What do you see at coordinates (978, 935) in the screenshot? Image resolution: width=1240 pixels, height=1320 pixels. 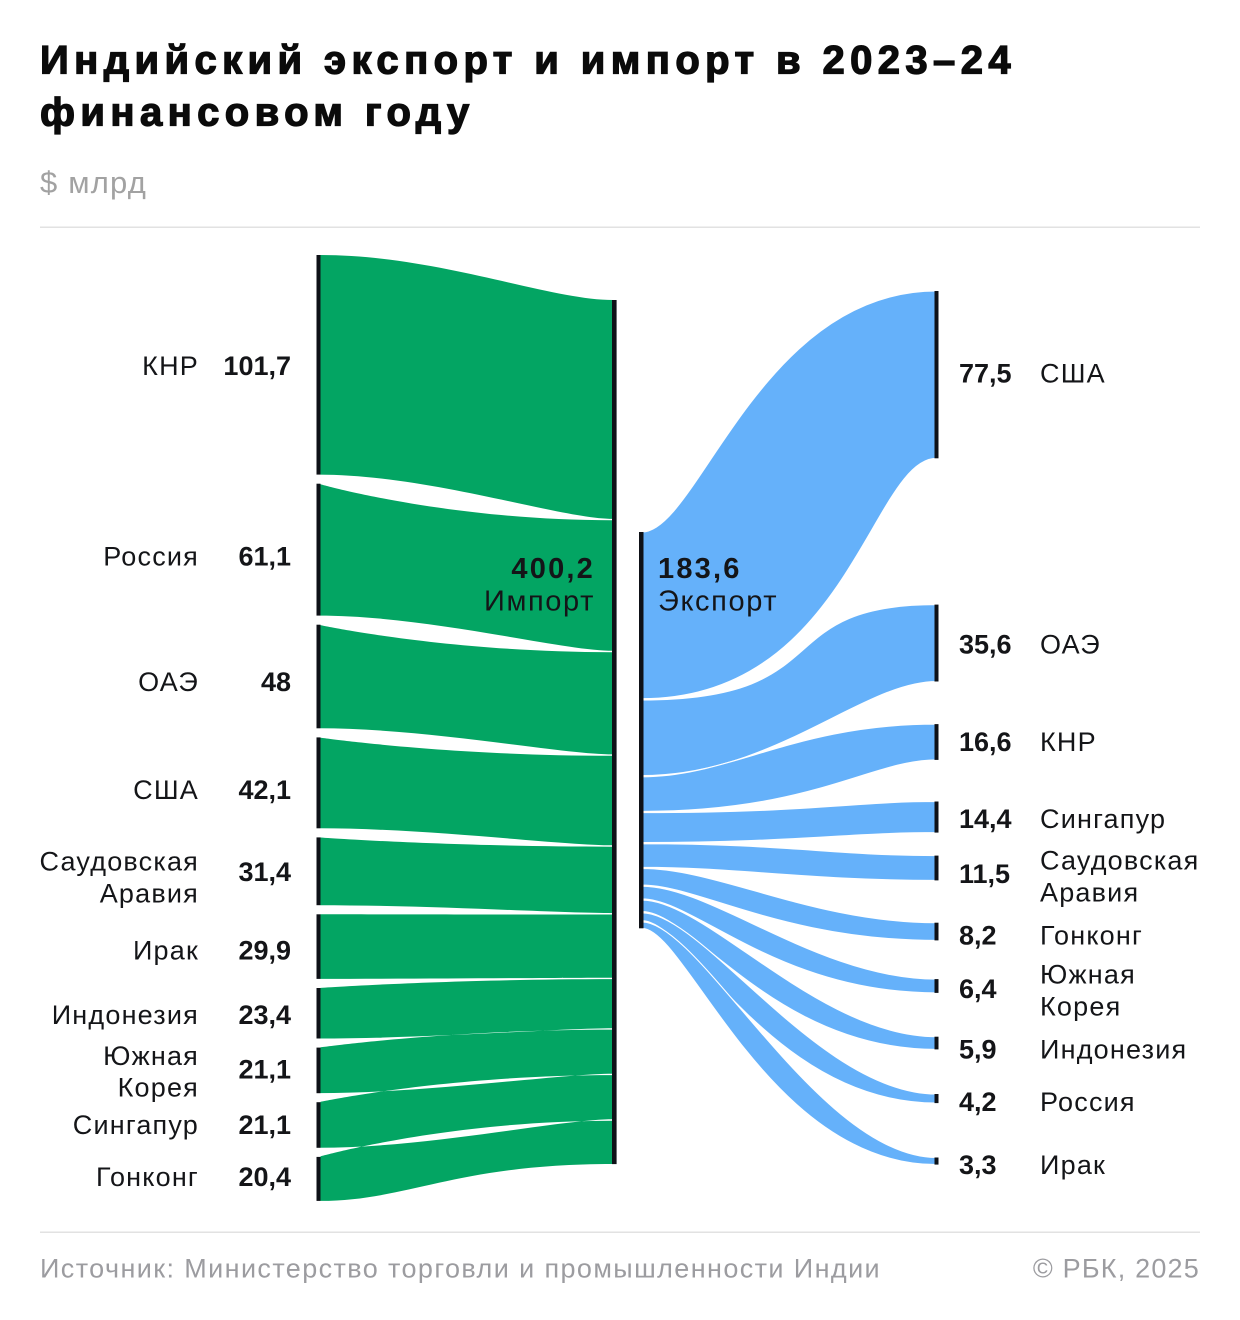 I see `svg-text: 8,2` at bounding box center [978, 935].